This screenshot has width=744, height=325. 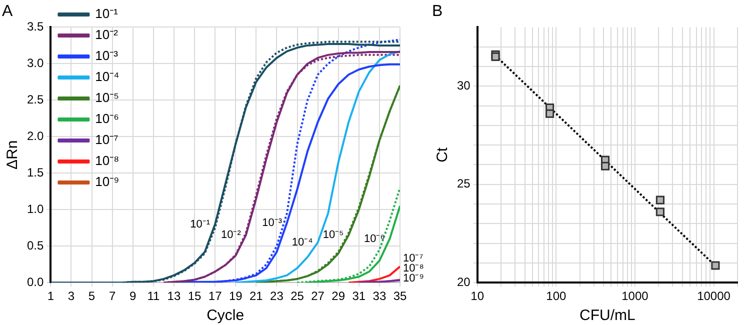 What do you see at coordinates (608, 315) in the screenshot?
I see `x-axis-title: CFU/mL` at bounding box center [608, 315].